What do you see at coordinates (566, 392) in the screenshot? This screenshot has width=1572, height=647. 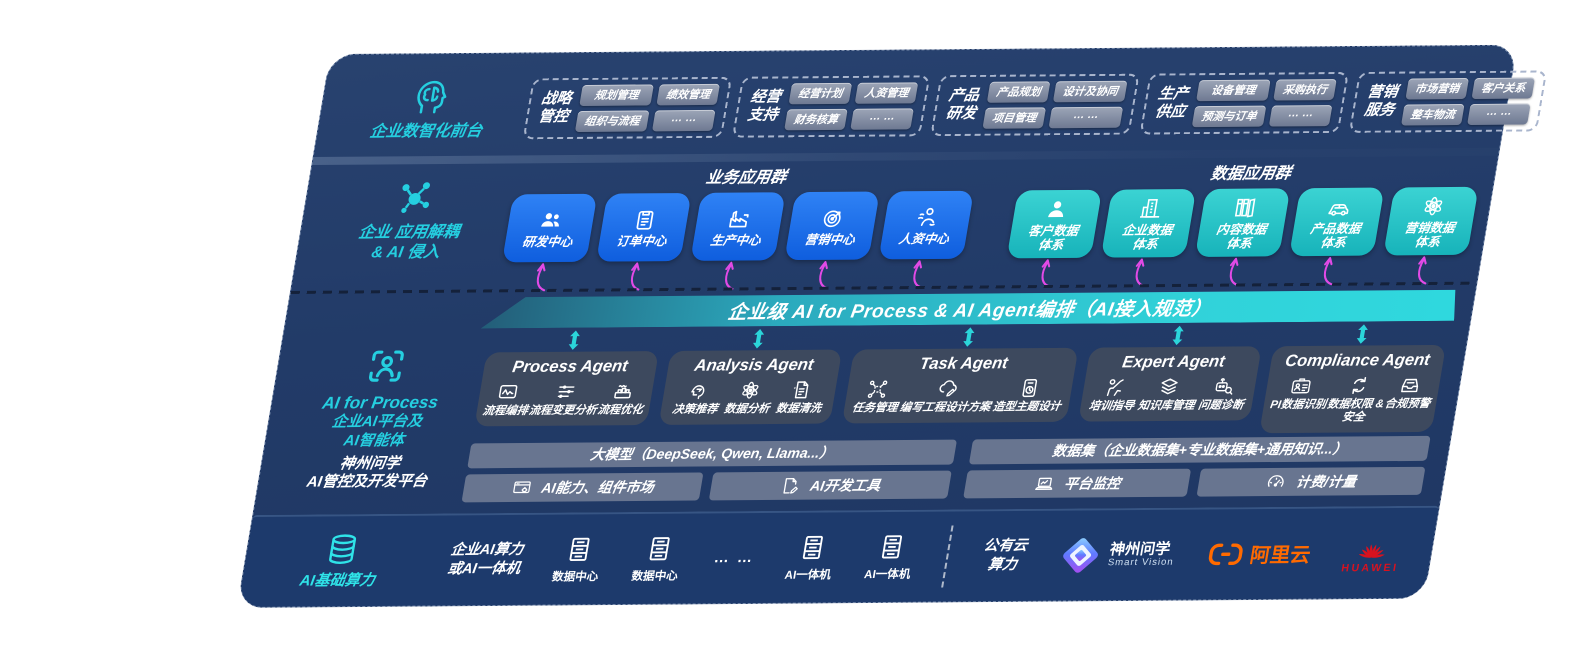 I see `sliders-icon` at bounding box center [566, 392].